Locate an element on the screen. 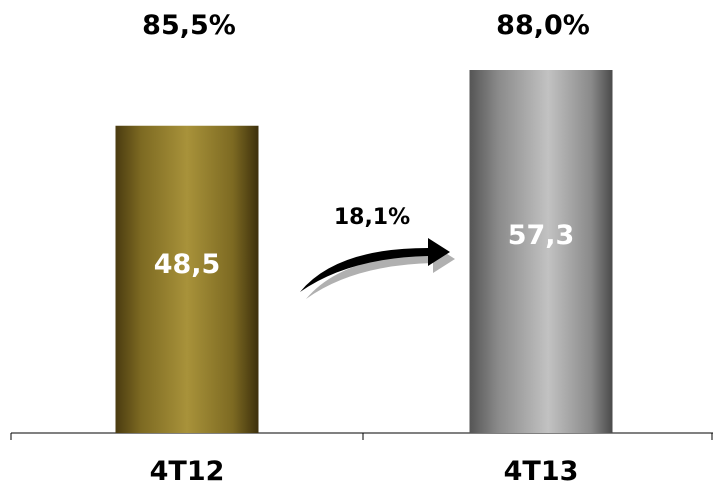 The height and width of the screenshot is (489, 713). growth-arrow-icon is located at coordinates (377, 268).